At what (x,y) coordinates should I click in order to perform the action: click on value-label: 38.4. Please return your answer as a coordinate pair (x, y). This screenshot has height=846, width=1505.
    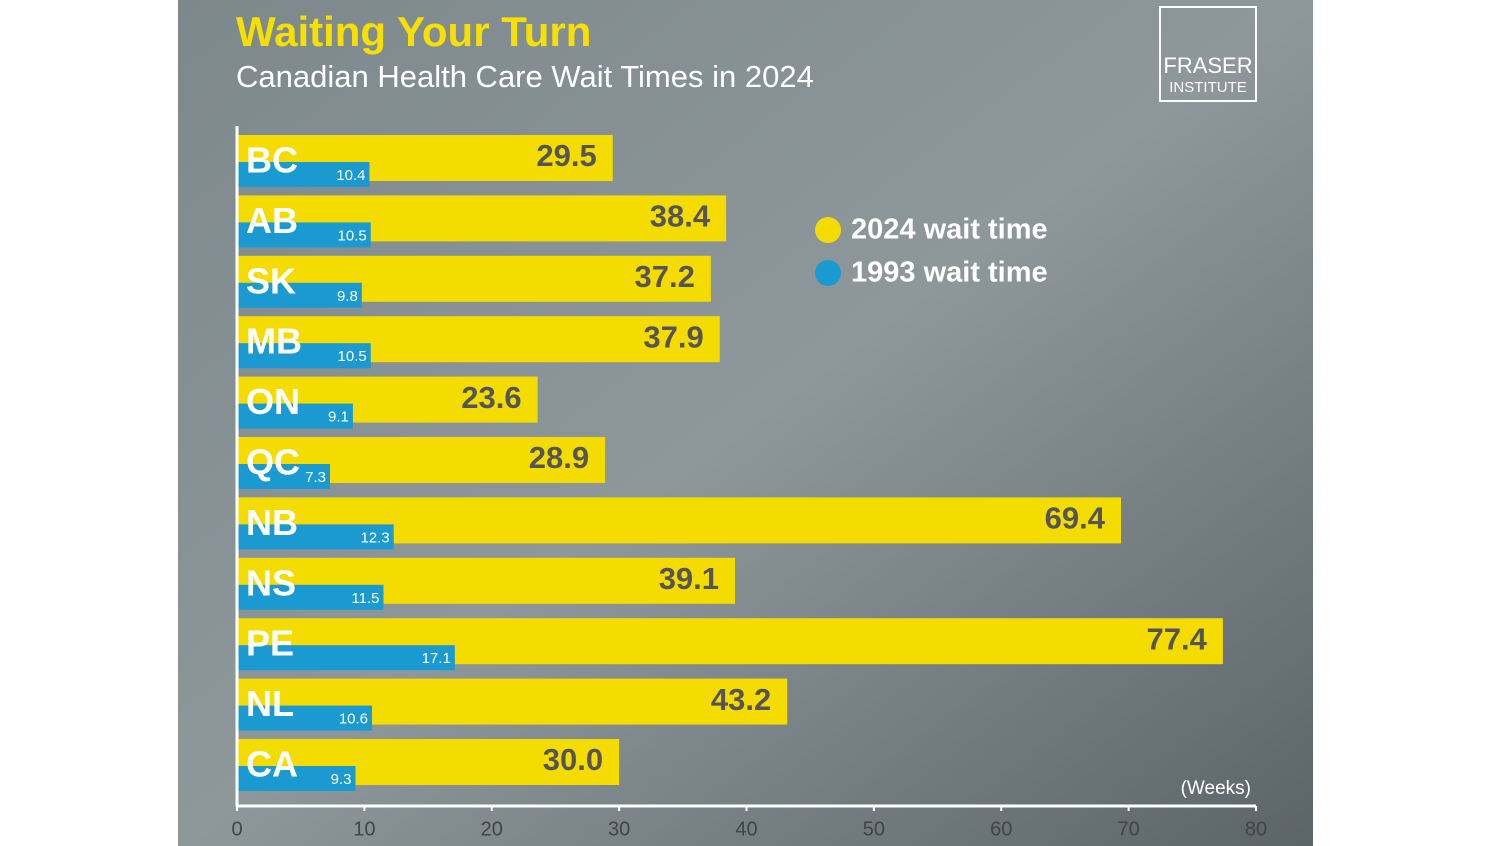
    Looking at the image, I should click on (680, 216).